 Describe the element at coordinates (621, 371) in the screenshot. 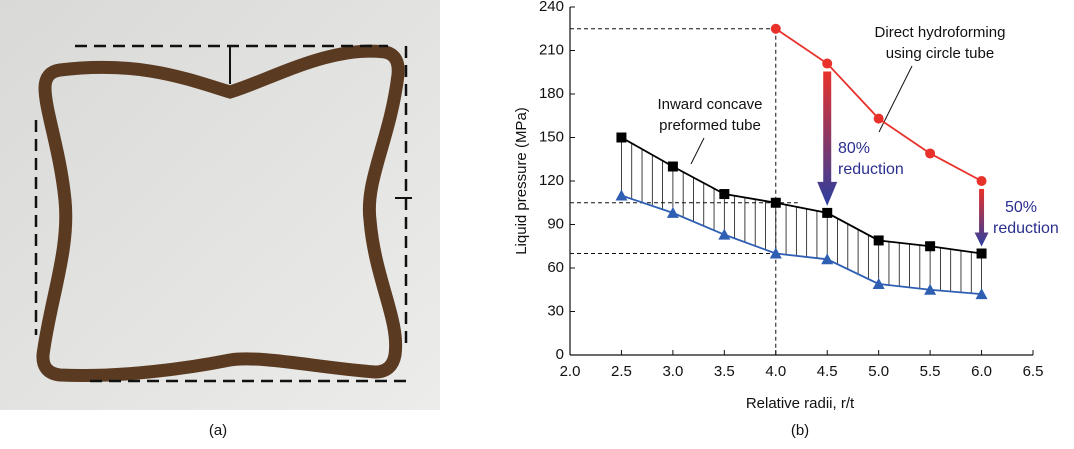

I see `x-tick-label: 2.5` at that location.